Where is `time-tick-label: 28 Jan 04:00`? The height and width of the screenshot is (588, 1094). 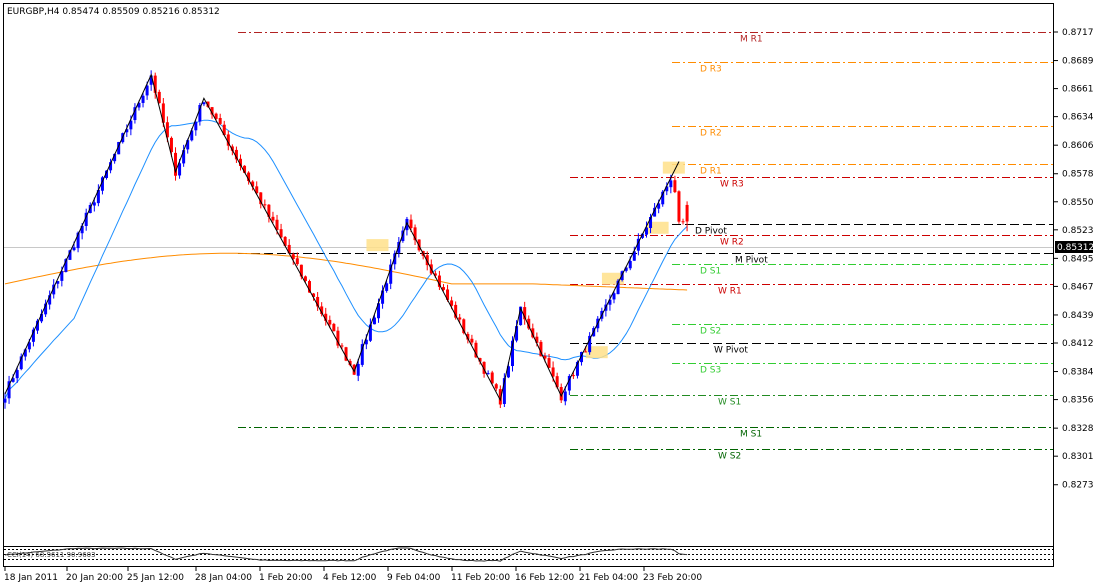
time-tick-label: 28 Jan 04:00 is located at coordinates (223, 578).